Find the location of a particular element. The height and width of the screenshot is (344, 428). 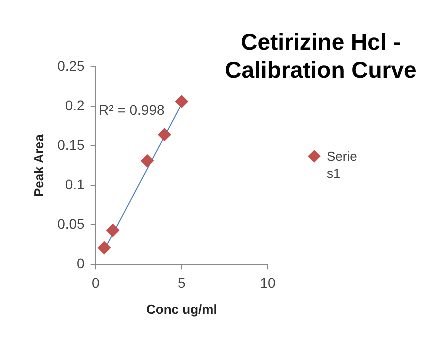

y-tick-label: 0.2 is located at coordinates (75, 105).